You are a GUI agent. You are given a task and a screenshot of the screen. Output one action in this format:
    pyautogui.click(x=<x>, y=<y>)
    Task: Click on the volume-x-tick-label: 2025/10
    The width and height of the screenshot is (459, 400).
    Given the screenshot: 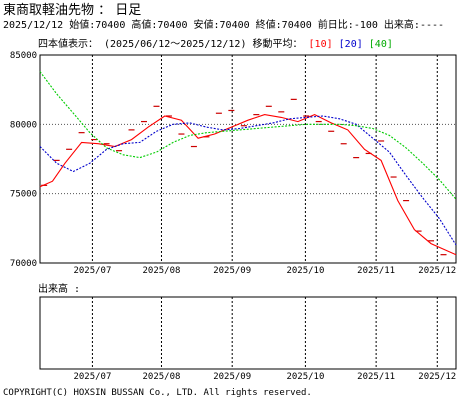 What is the action you would take?
    pyautogui.click(x=305, y=377)
    